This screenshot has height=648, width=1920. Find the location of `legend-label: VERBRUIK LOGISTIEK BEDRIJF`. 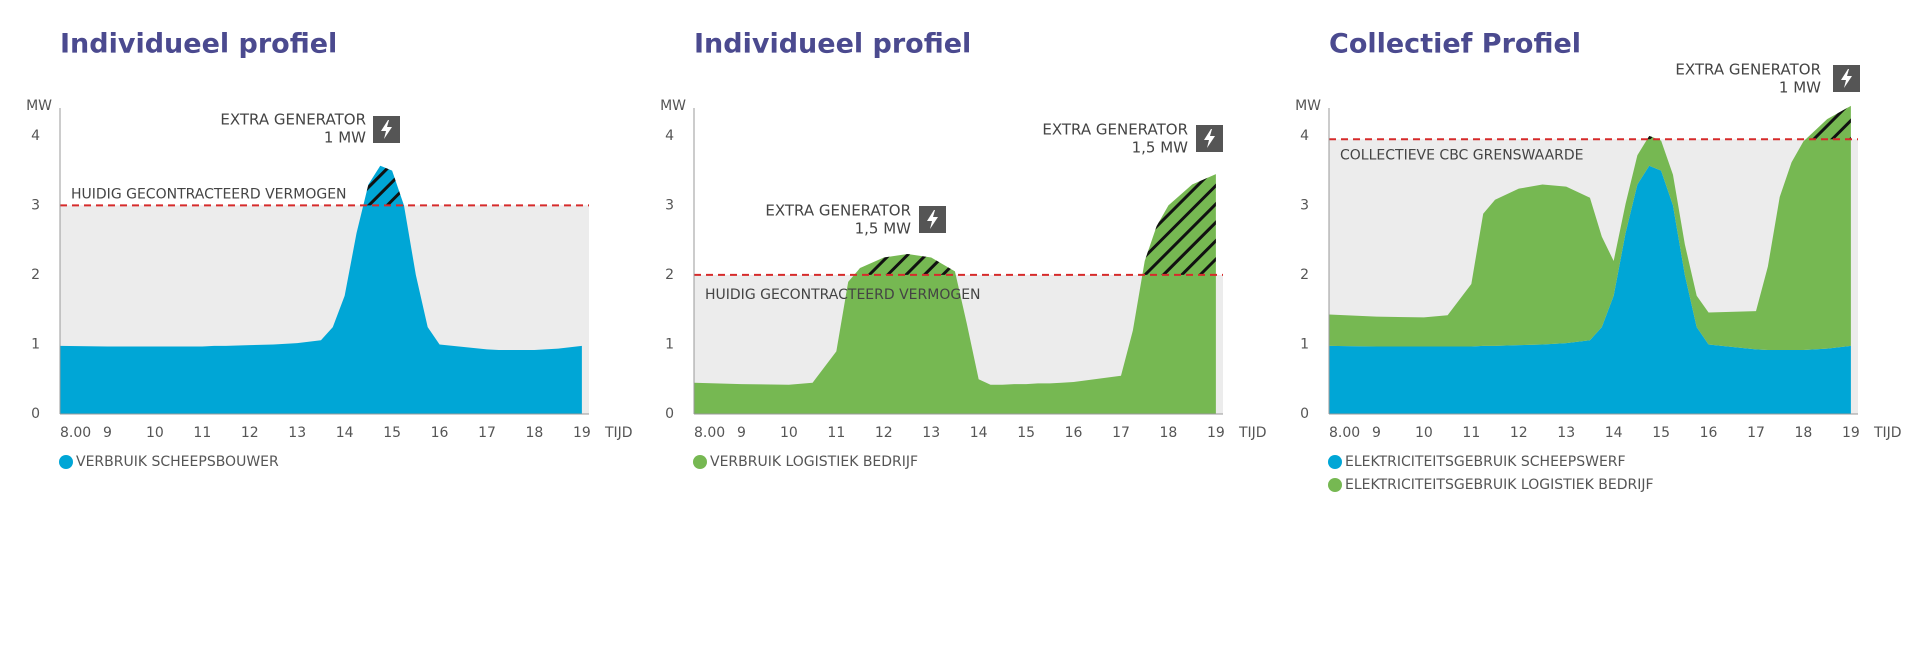

legend-label: VERBRUIK LOGISTIEK BEDRIJF is located at coordinates (814, 462).